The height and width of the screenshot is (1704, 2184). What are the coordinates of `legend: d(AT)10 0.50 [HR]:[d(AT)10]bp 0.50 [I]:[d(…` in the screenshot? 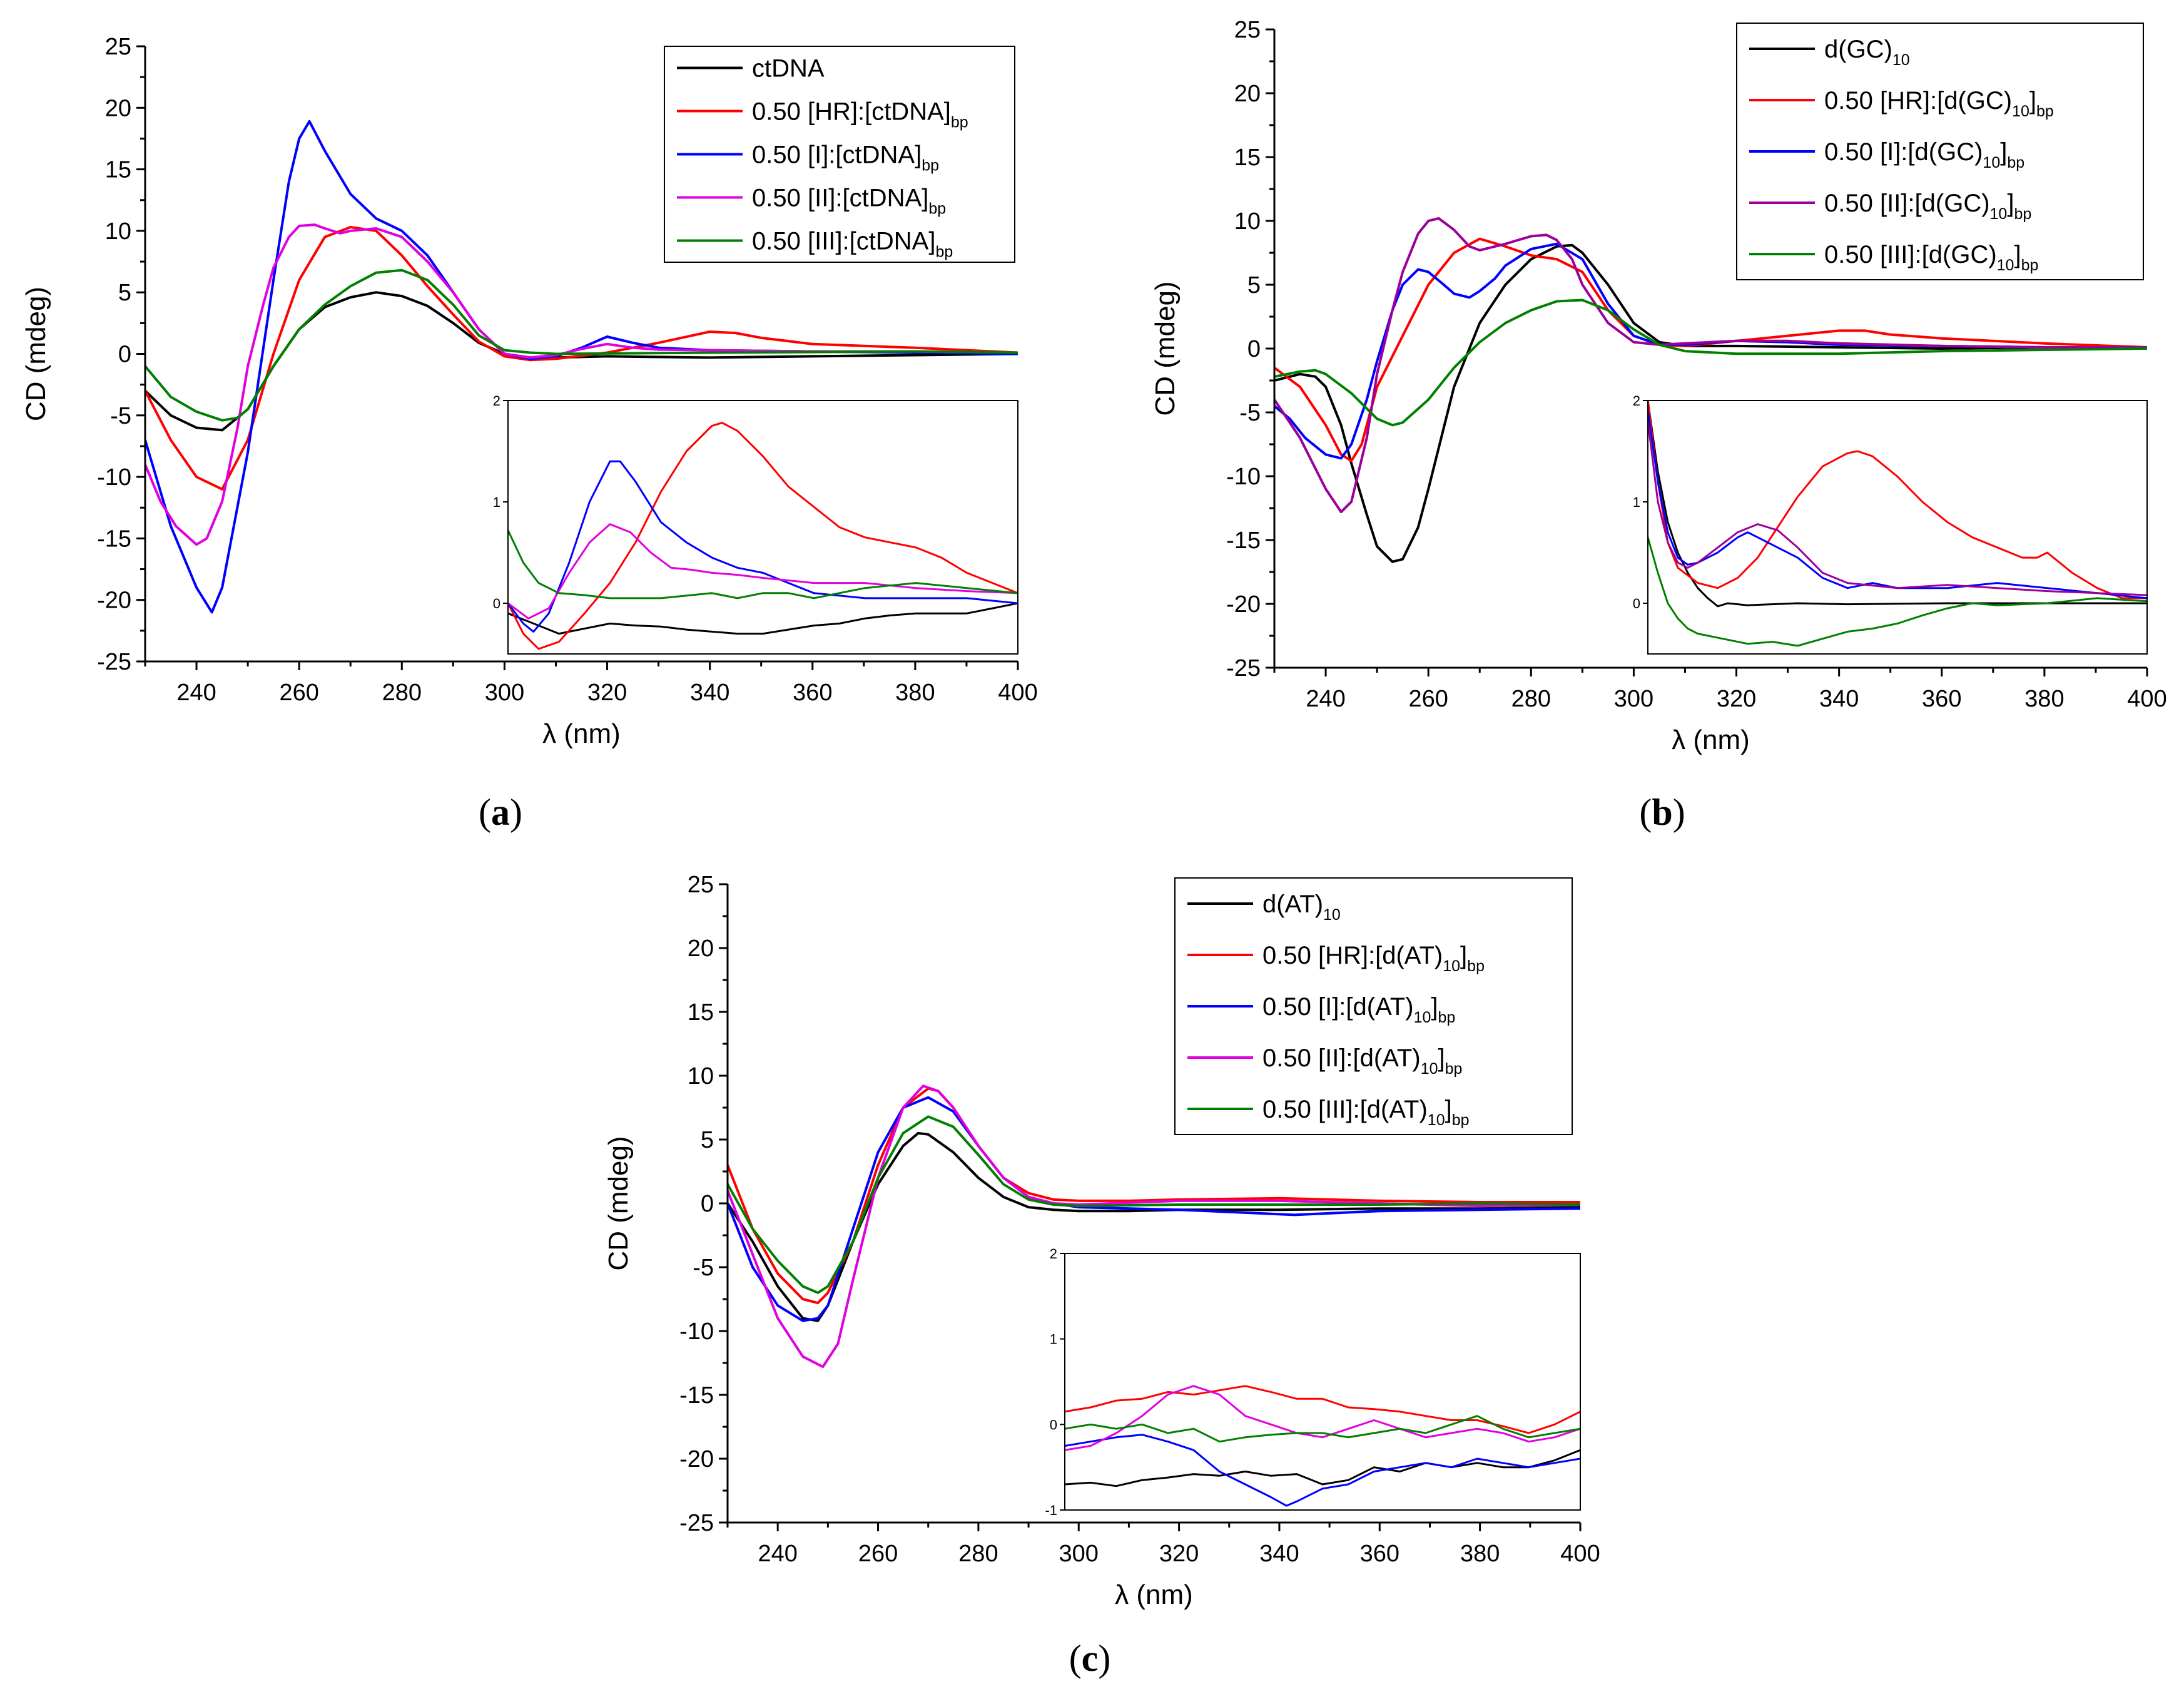 It's located at (1374, 1006).